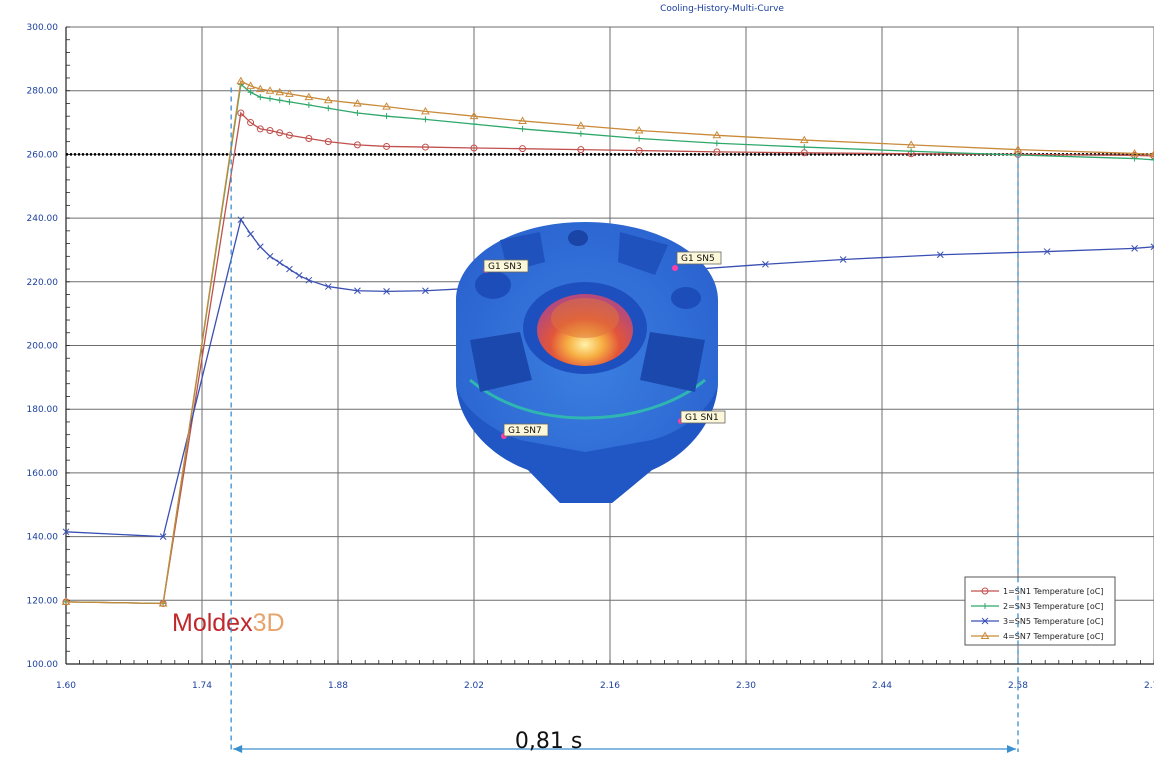  I want to click on sensor-callout: G1 SN1, so click(702, 417).